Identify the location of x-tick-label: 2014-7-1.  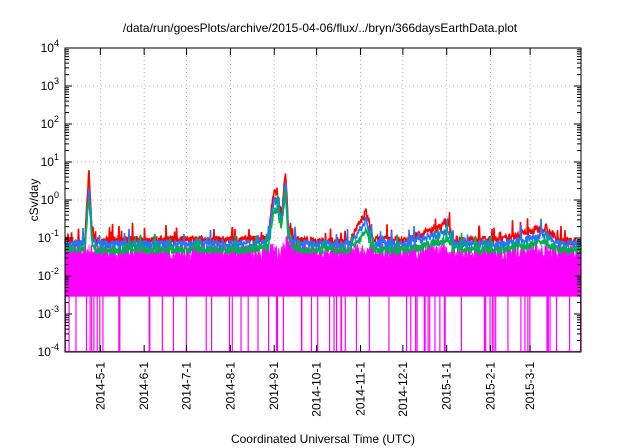
(187, 386).